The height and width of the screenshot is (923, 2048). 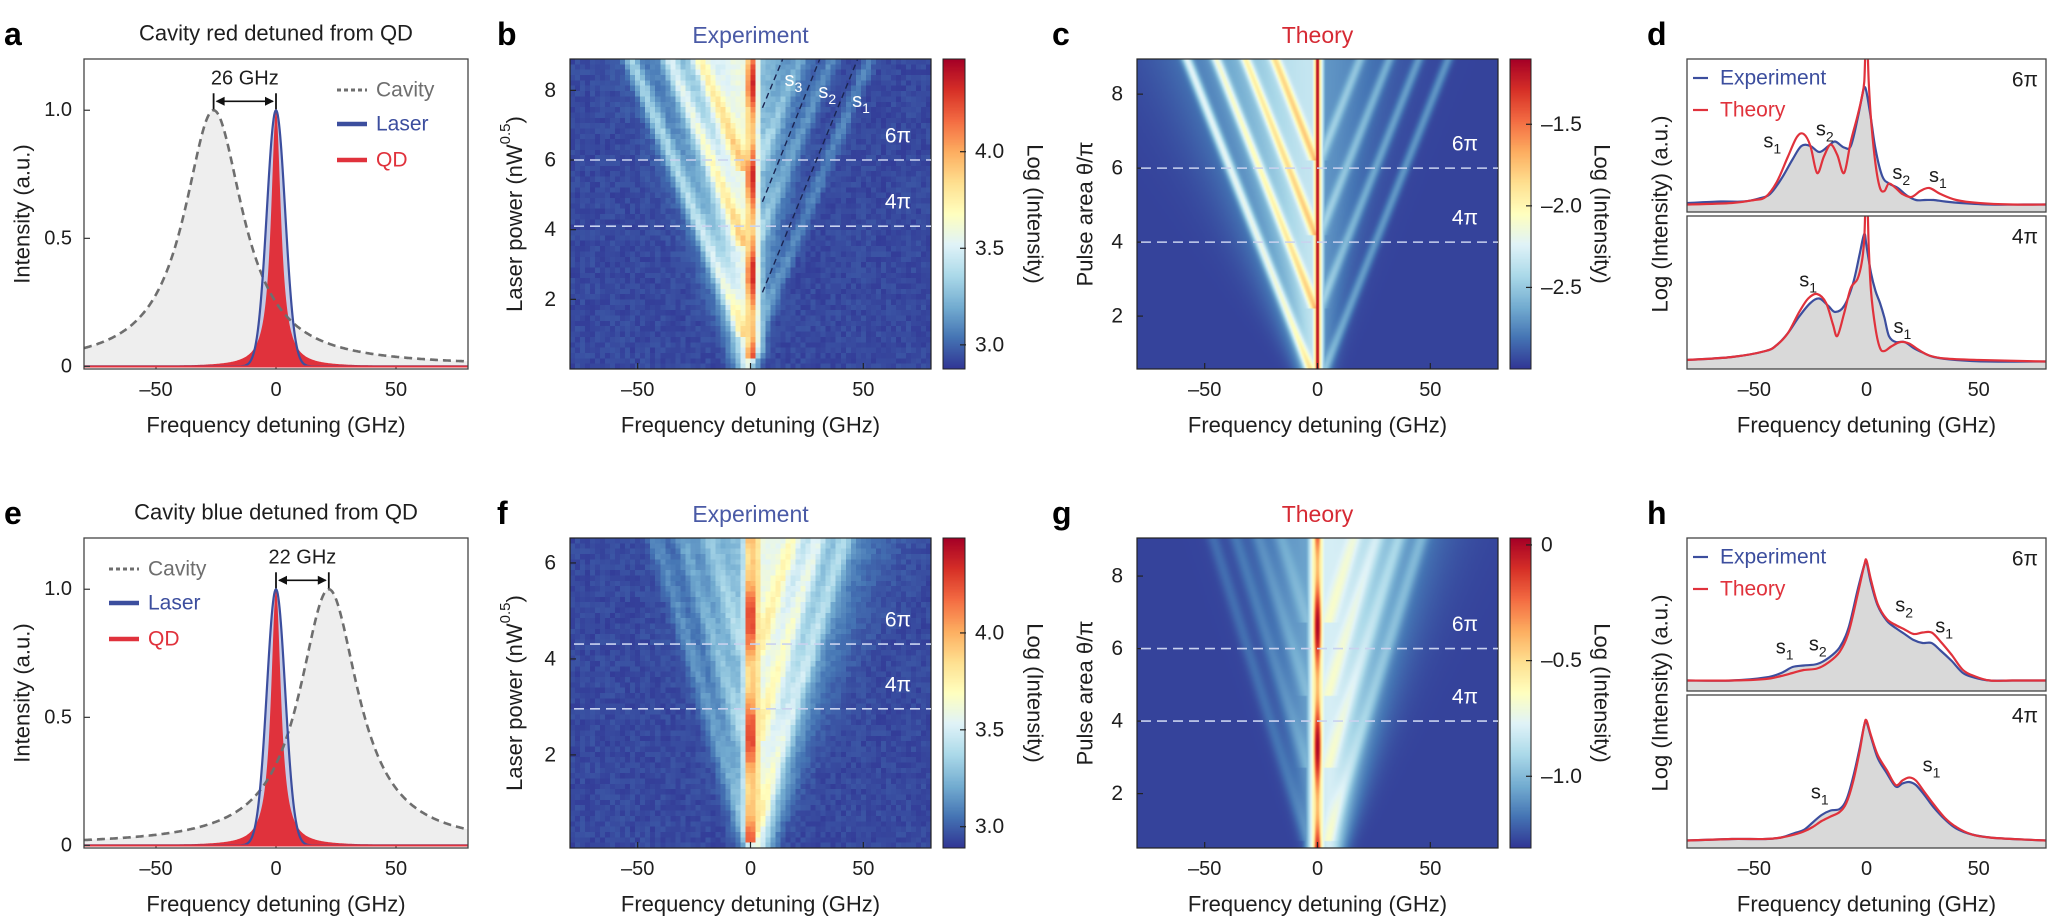 I want to click on pulse-area-label: 4π, so click(x=2025, y=237).